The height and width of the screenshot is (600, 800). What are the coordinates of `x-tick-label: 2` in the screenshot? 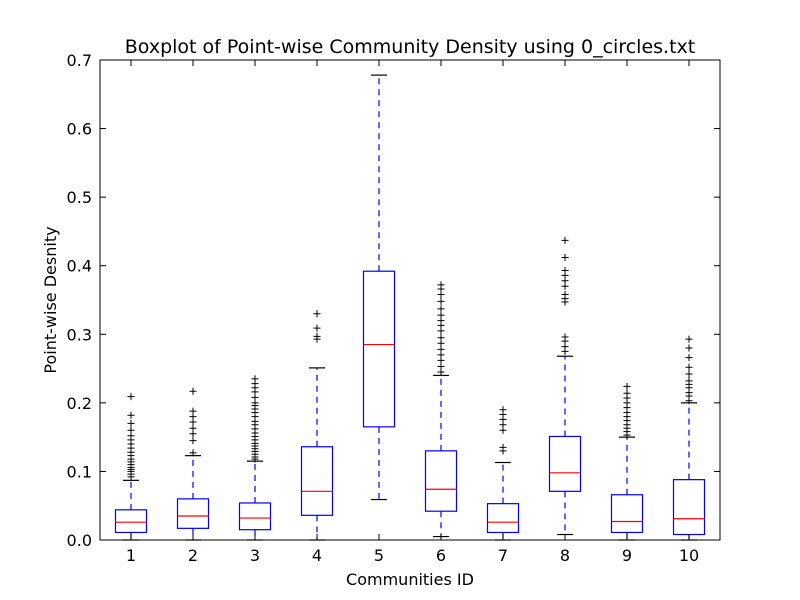 It's located at (193, 555).